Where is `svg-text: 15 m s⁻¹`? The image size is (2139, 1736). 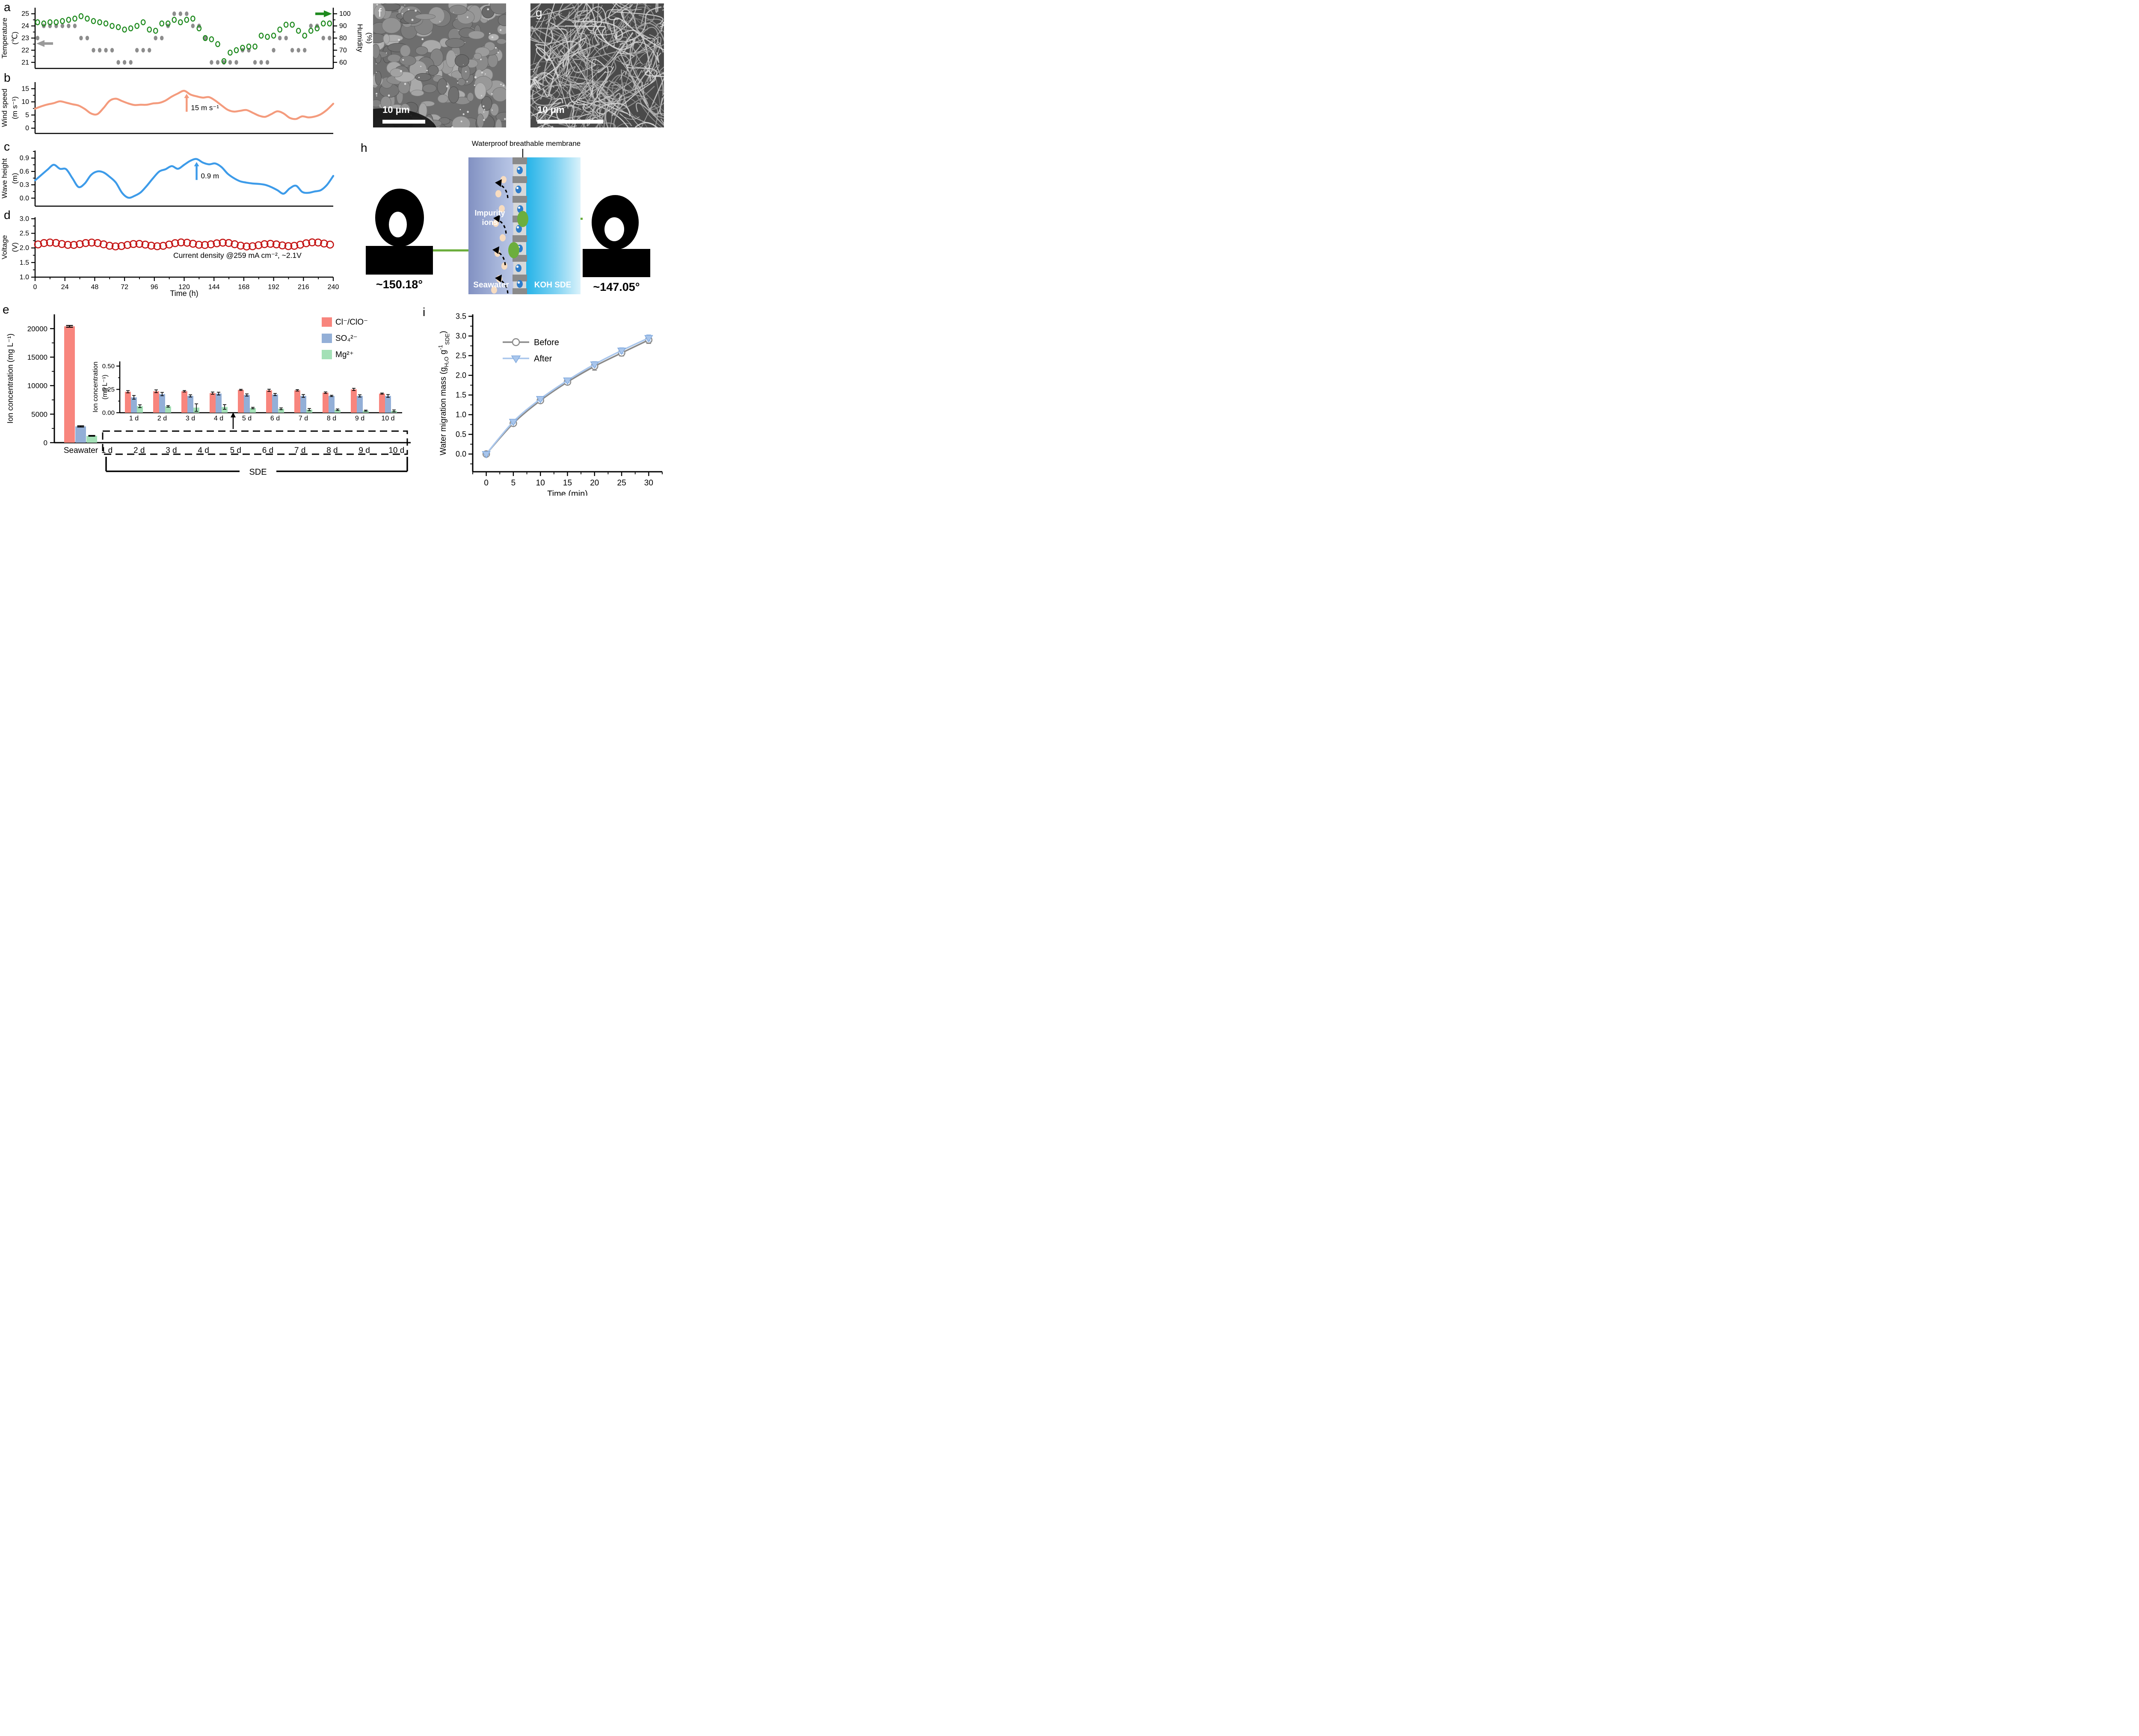 svg-text: 15 m s⁻¹ is located at coordinates (205, 108).